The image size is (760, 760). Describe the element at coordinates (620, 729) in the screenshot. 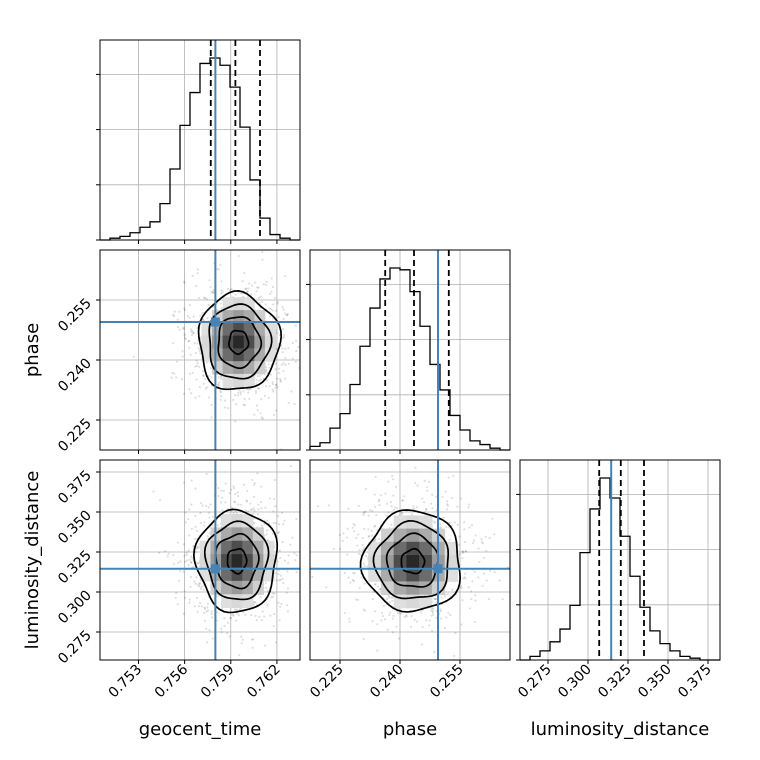

I see `x-axis-label-luminosity_distance: luminosity_distance` at that location.